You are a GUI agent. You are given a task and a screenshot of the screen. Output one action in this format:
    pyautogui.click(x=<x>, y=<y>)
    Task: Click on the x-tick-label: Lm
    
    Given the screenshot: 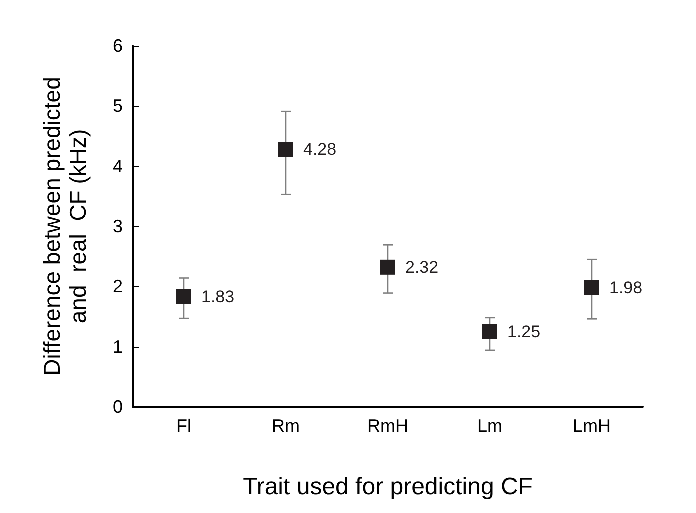 What is the action you would take?
    pyautogui.click(x=490, y=426)
    